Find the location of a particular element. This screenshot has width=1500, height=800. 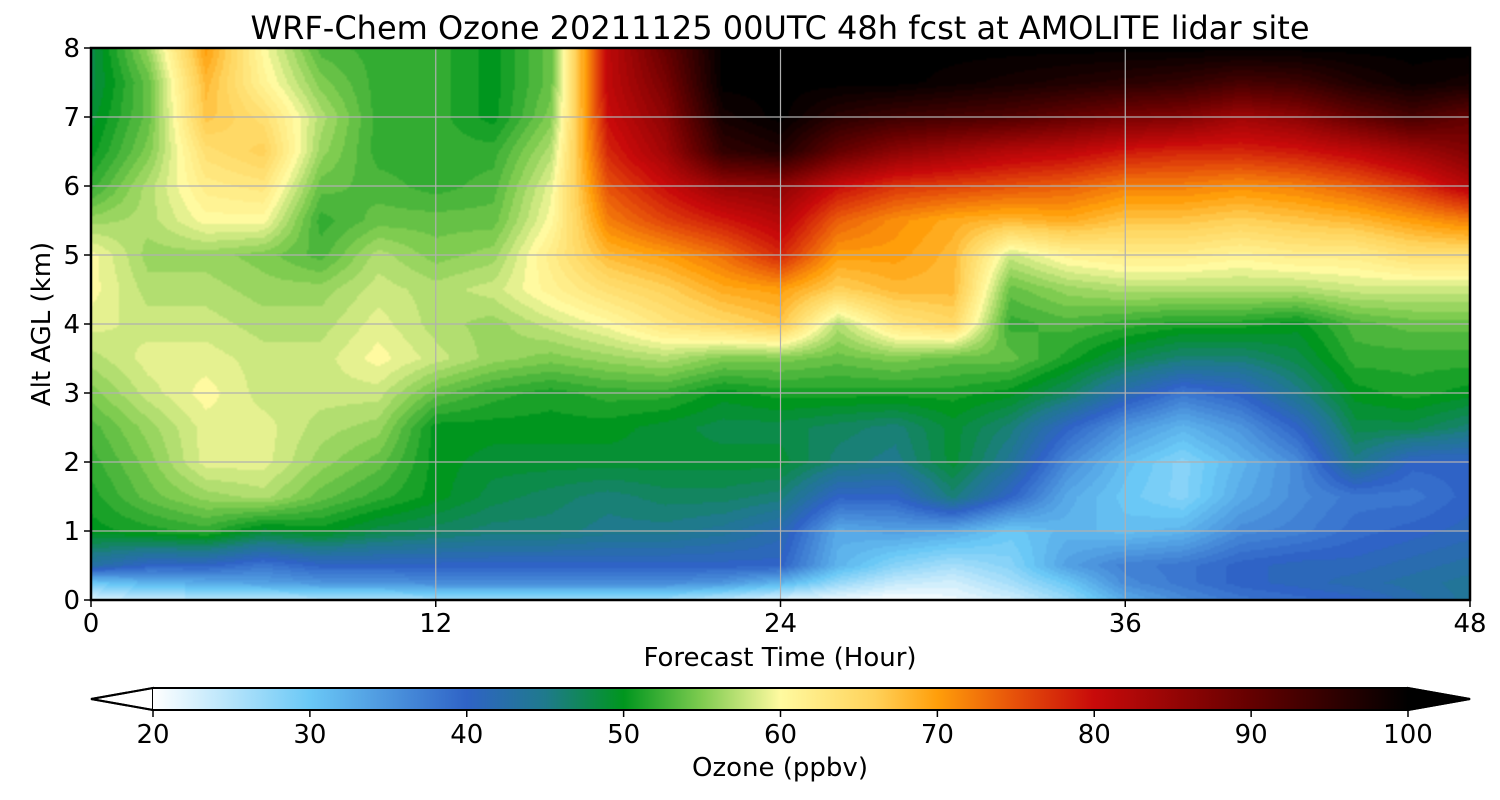

colorbar: 20 30 40 50 60 70 80 90 100 Ozone (ppbv) is located at coordinates (780, 734).